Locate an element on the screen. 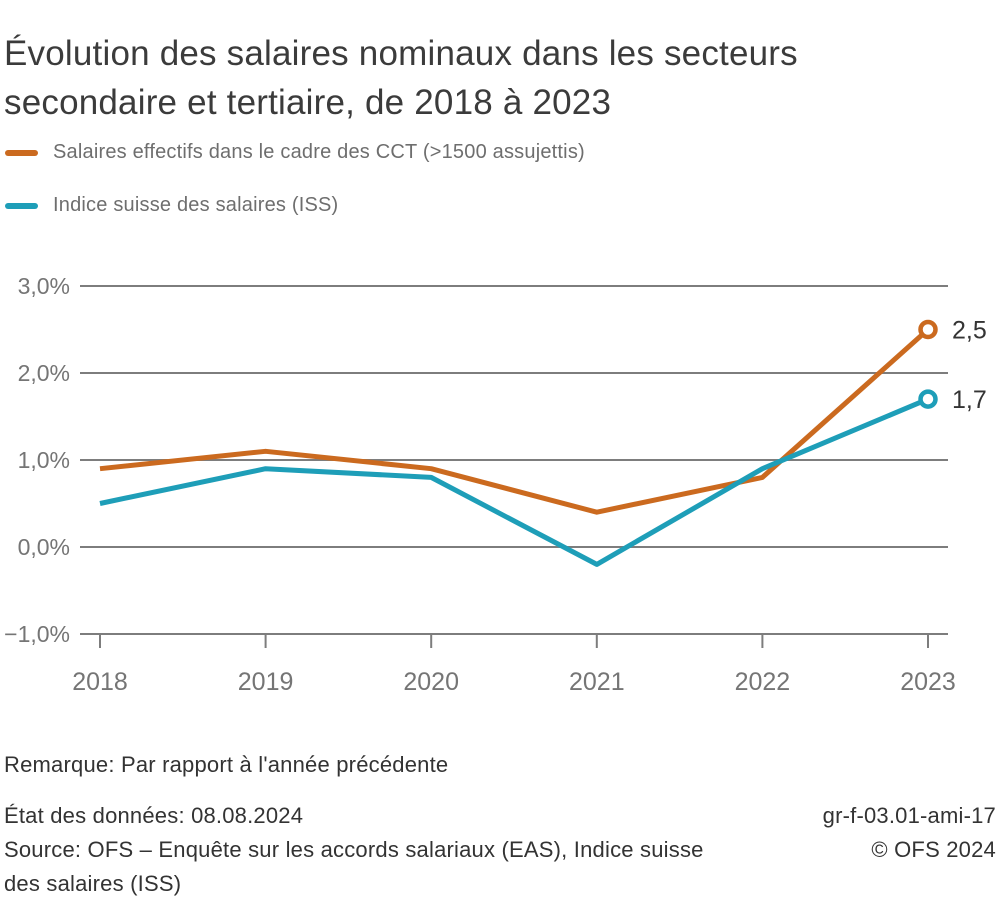 This screenshot has height=898, width=1004. y-tick-label: 1,0% is located at coordinates (44, 460).